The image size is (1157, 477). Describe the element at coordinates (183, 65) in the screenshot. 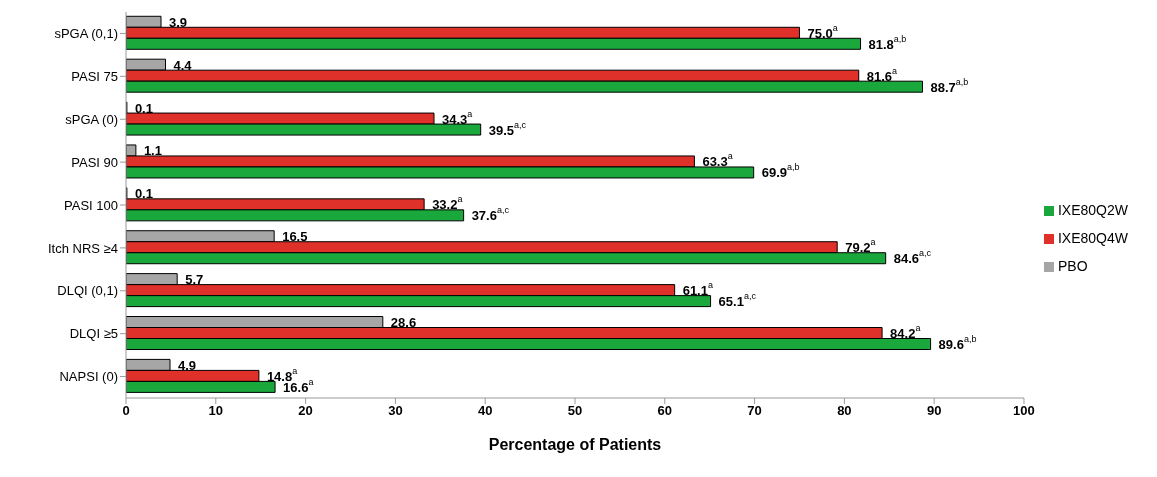

I see `data-label: 4.4` at that location.